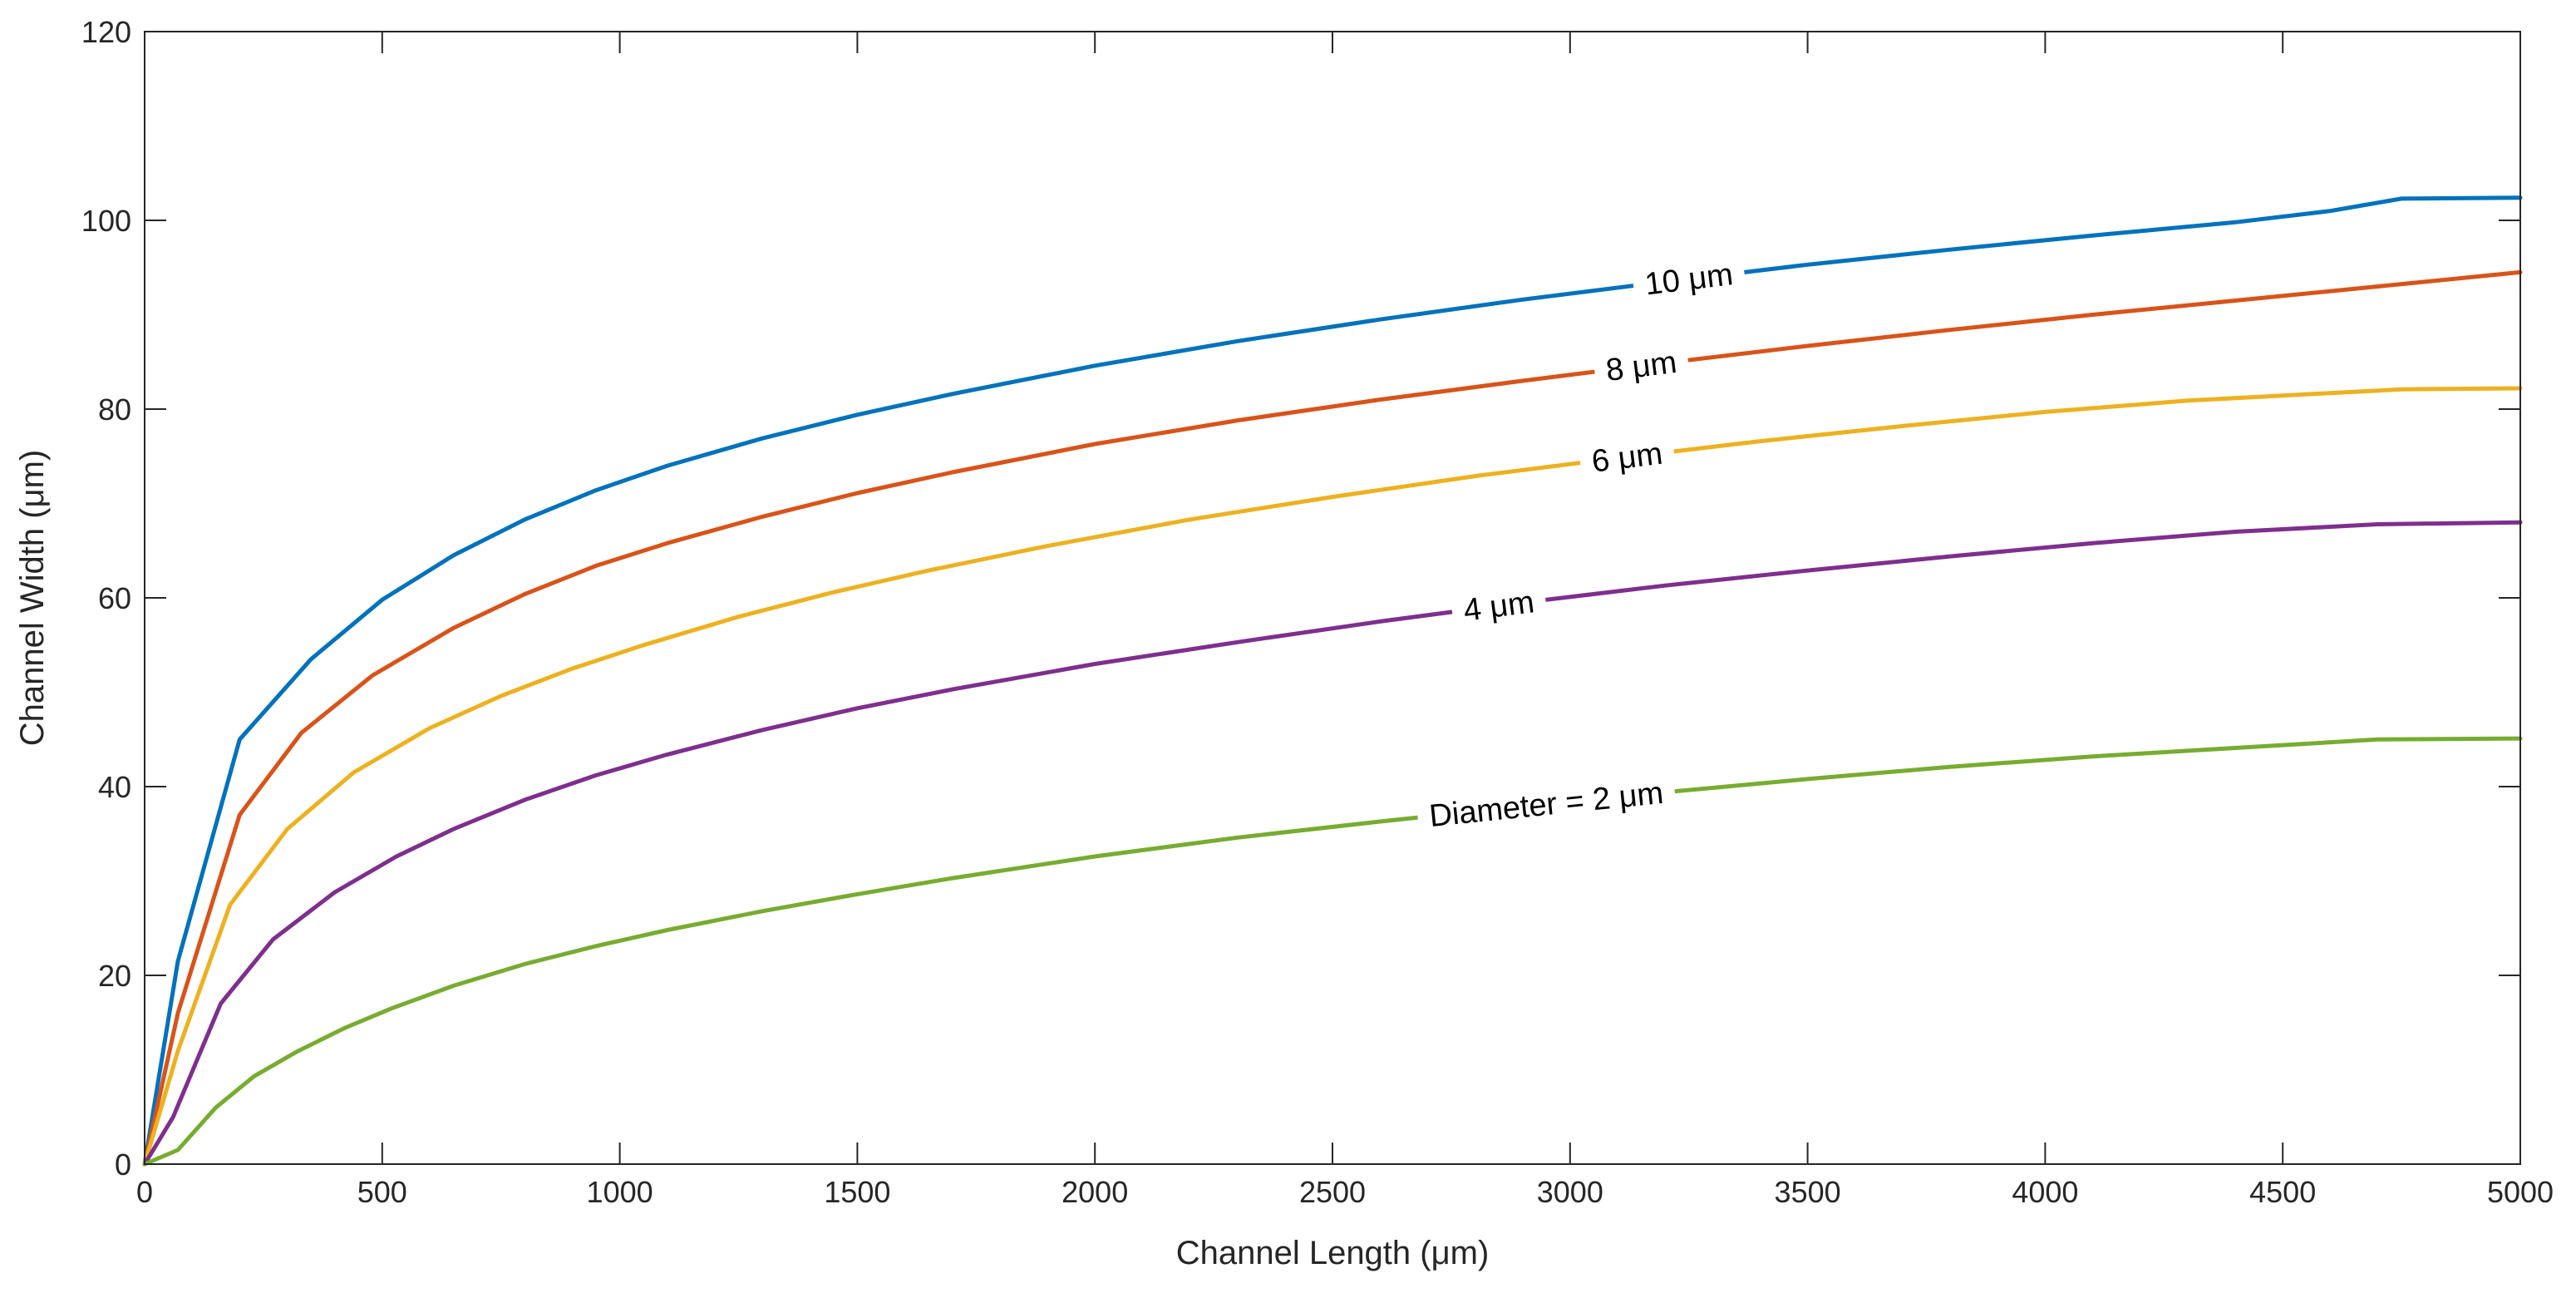  What do you see at coordinates (123, 1164) in the screenshot?
I see `y-tick-label: 0` at bounding box center [123, 1164].